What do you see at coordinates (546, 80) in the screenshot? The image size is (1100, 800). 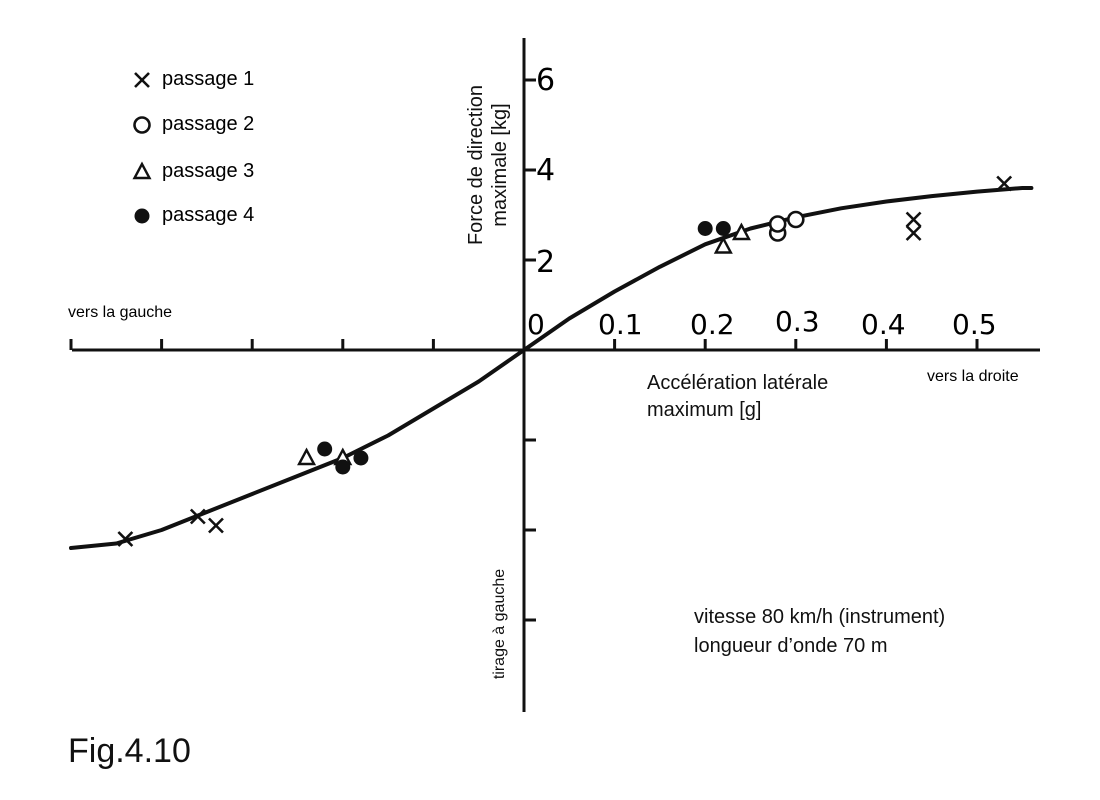 I see `y-tick-label-6: 6` at bounding box center [546, 80].